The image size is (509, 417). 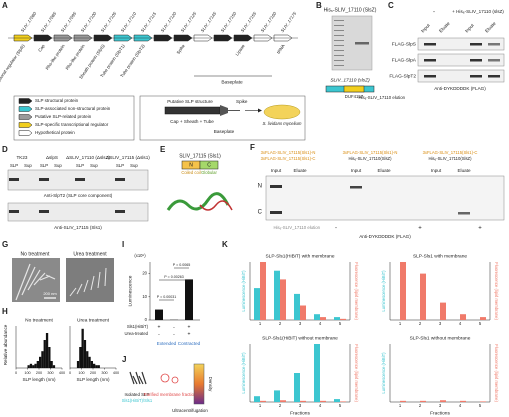 I want to click on header-label: His₆-SLIV_17110(SlsZ), so click(x=370, y=158).